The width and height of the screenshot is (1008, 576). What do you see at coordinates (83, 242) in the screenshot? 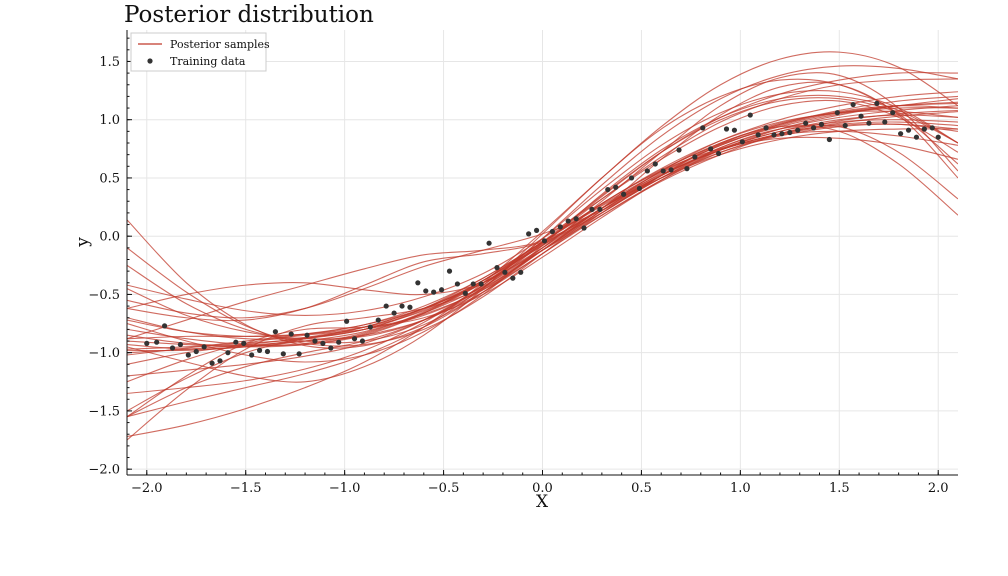
I see `y-axis-label: y` at bounding box center [83, 242].